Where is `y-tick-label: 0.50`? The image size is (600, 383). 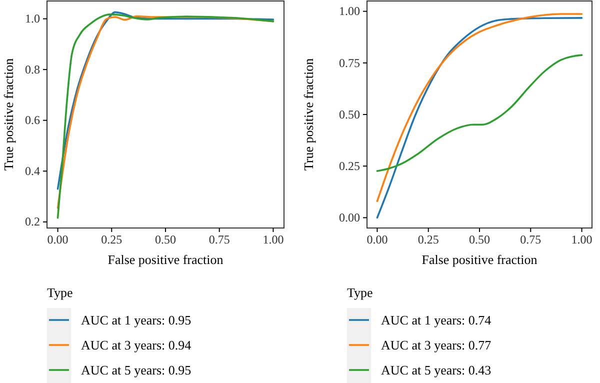
y-tick-label: 0.50 is located at coordinates (349, 114).